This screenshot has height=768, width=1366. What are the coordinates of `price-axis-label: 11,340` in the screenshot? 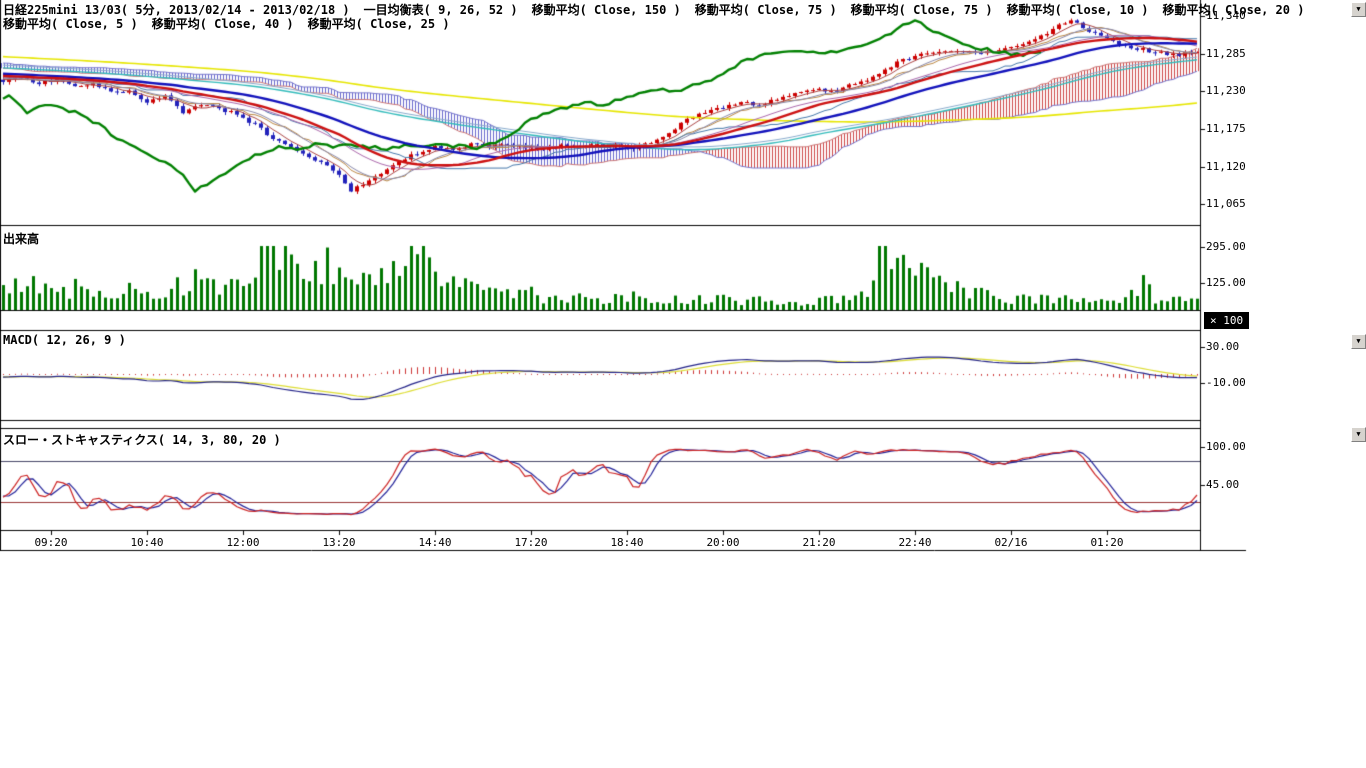 It's located at (1226, 15).